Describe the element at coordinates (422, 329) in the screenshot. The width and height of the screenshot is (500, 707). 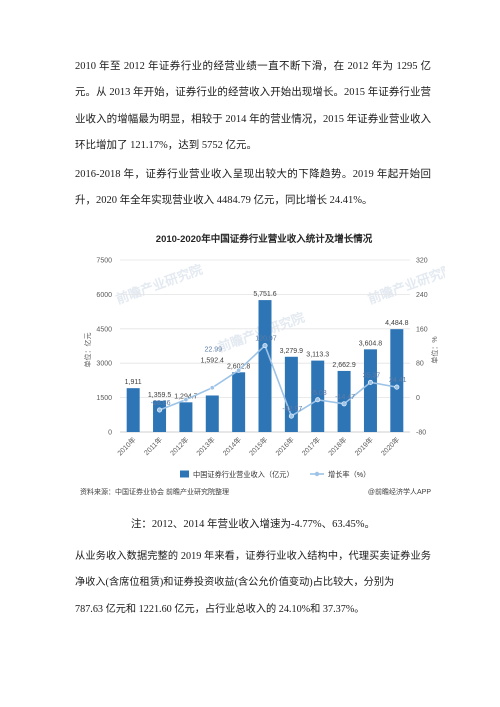
I see `y-right-tick-label: 160` at that location.